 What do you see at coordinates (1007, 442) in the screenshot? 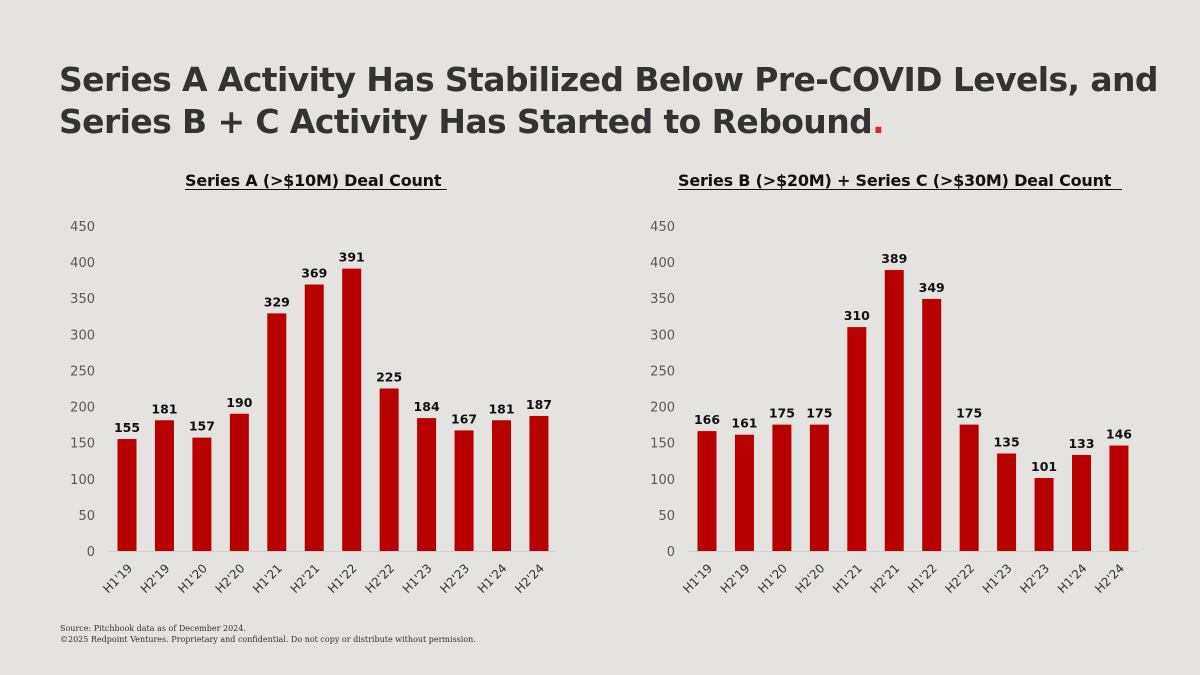
I see `data-label: 135` at bounding box center [1007, 442].